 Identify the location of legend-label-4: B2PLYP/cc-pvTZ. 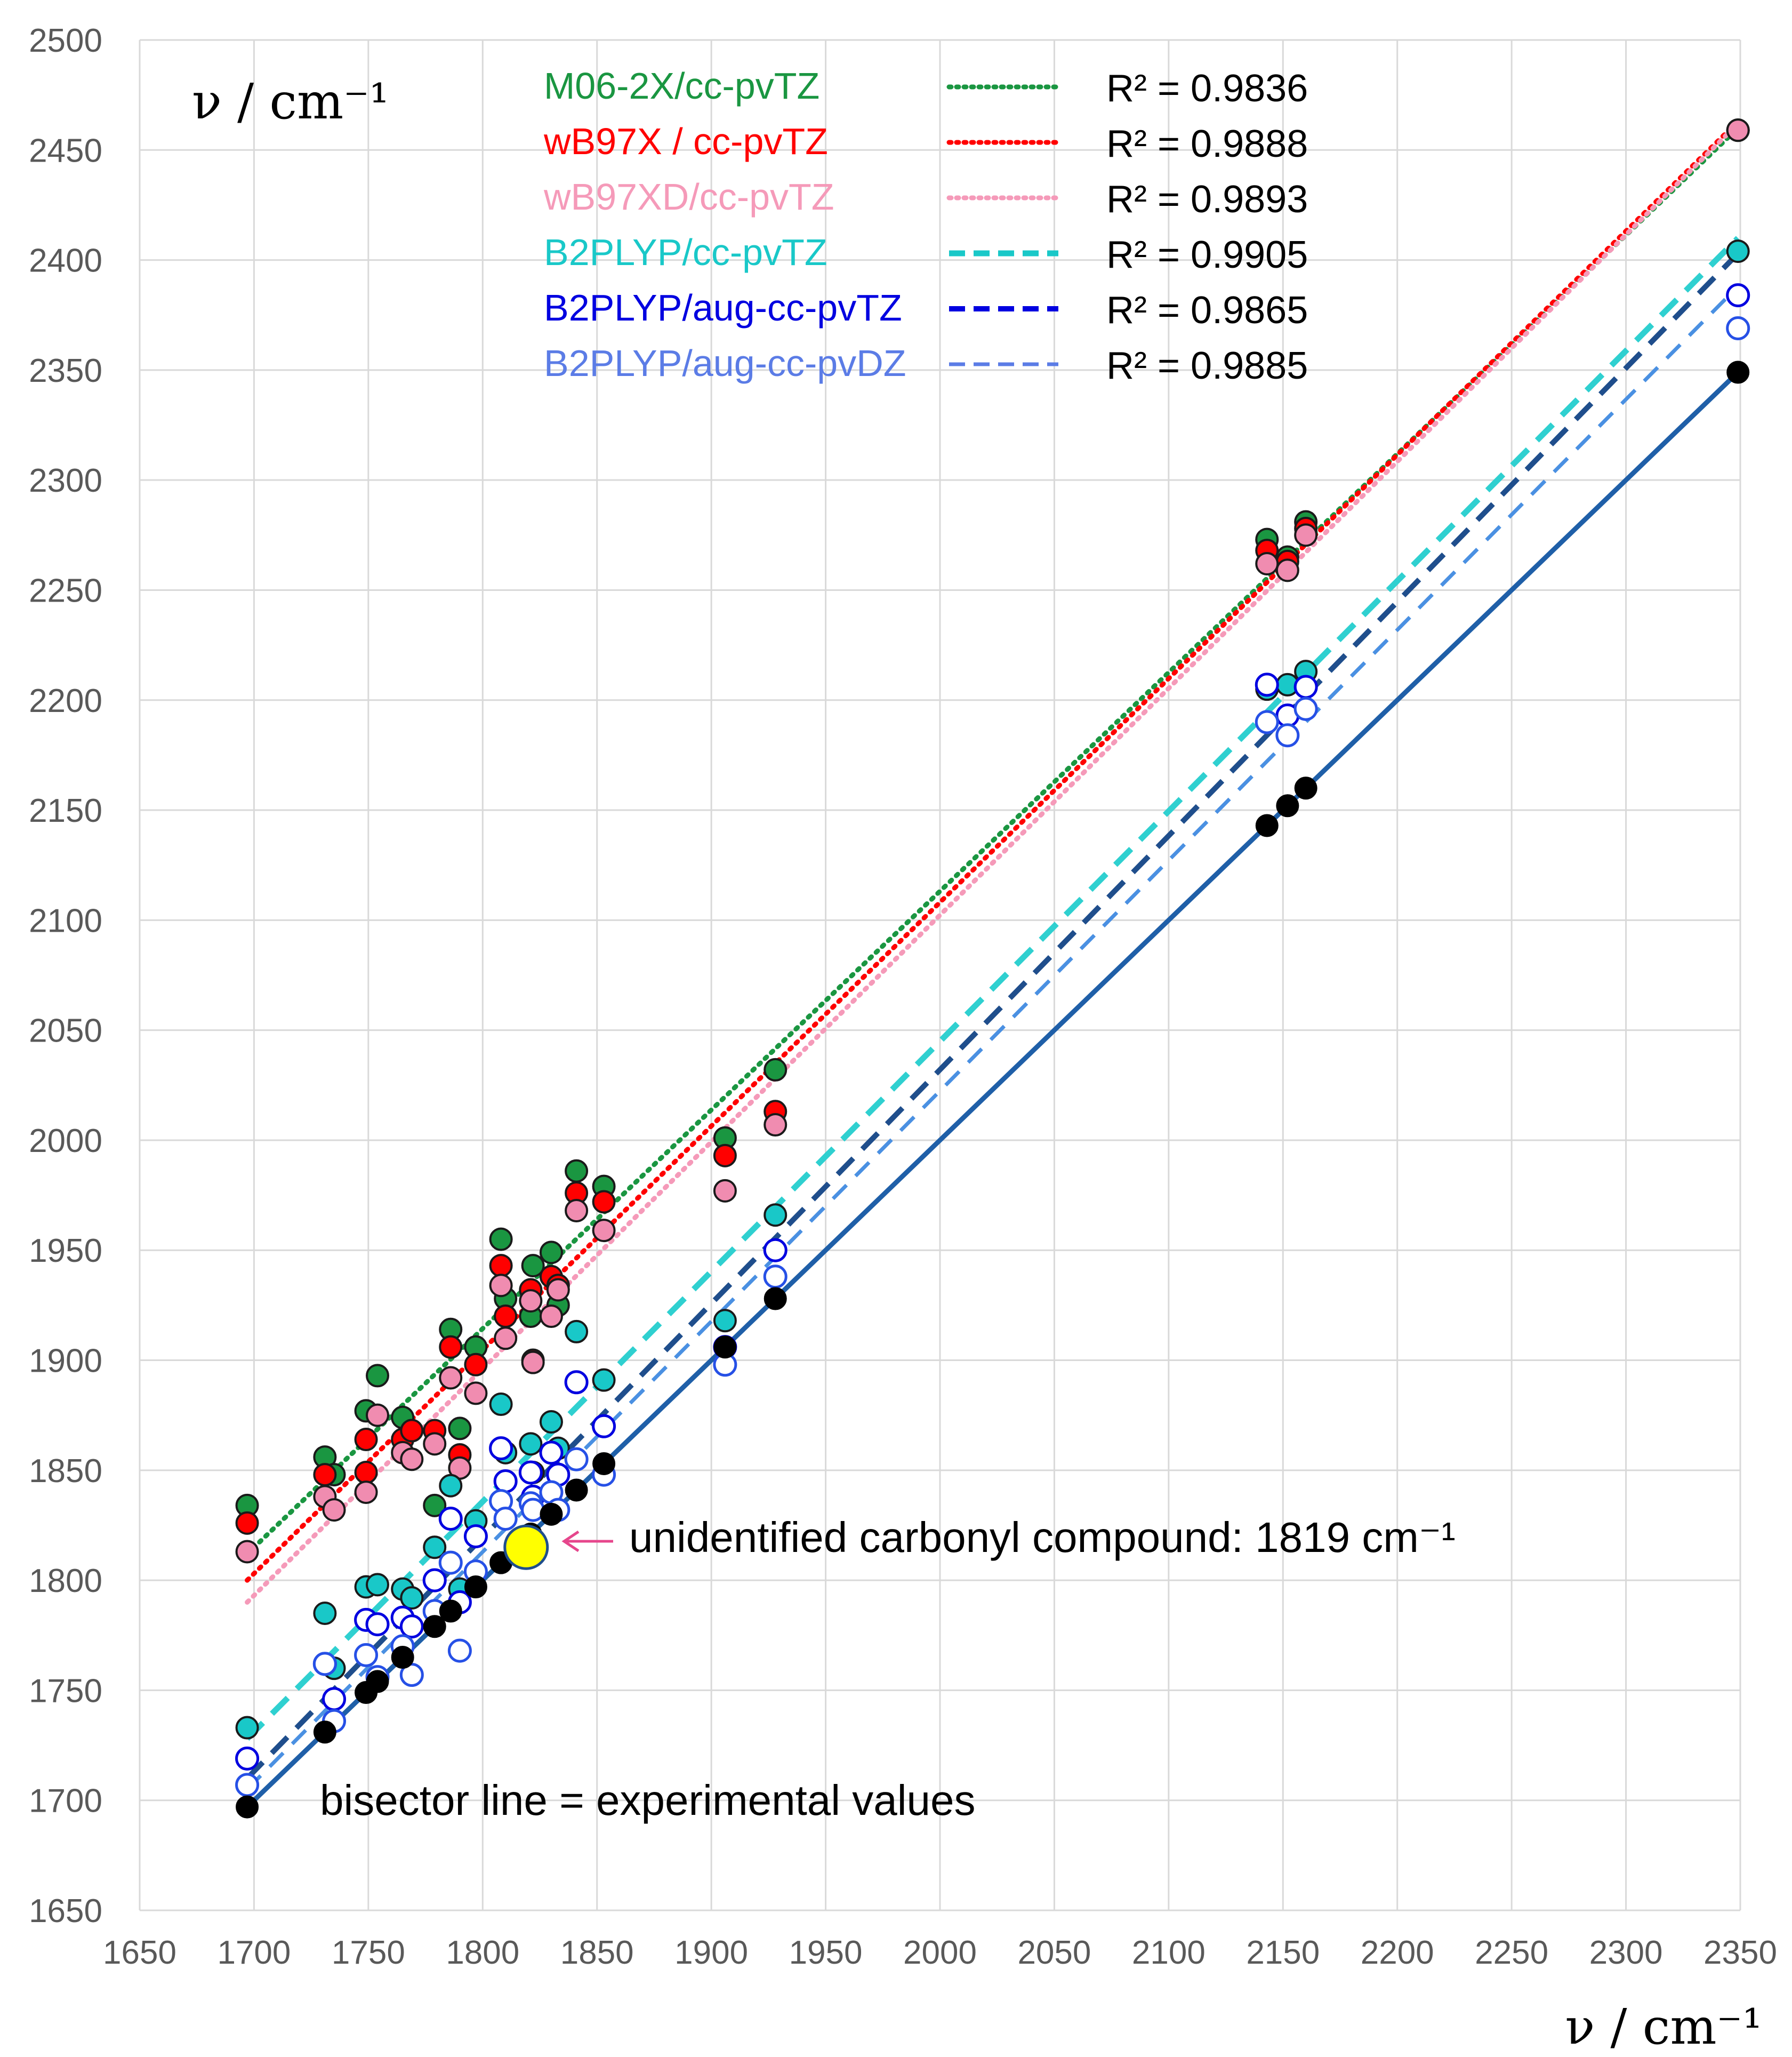
(685, 252).